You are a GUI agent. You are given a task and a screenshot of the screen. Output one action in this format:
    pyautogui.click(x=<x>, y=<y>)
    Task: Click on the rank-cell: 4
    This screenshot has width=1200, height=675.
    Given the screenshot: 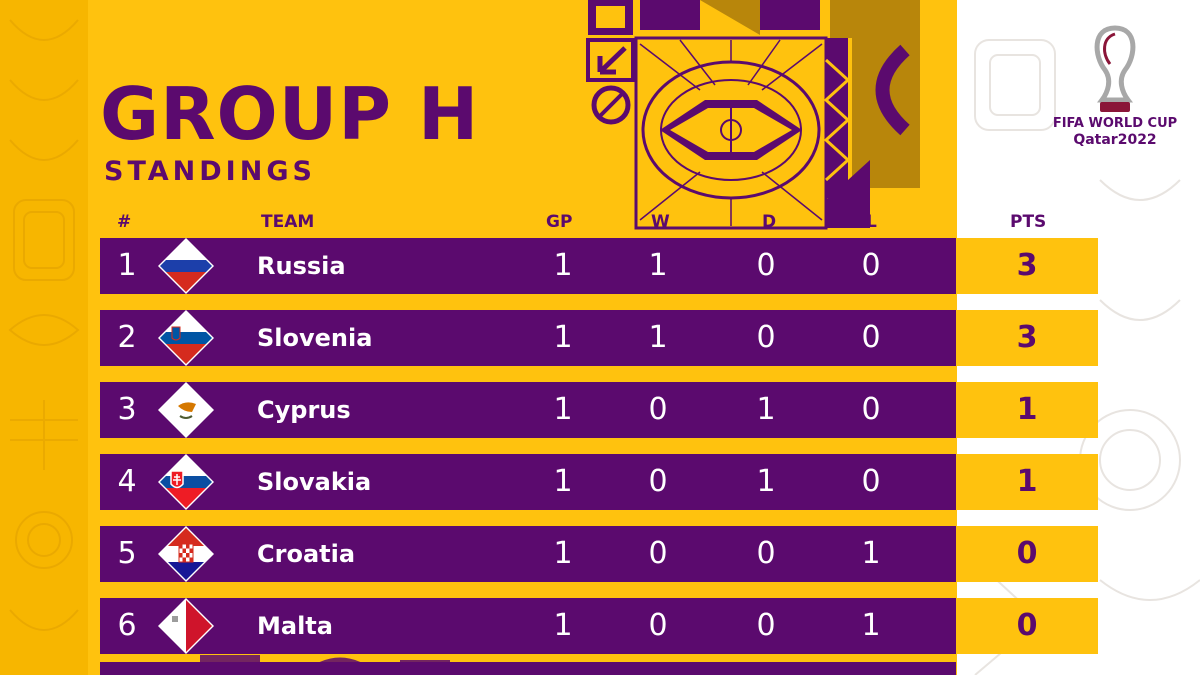 What is the action you would take?
    pyautogui.click(x=127, y=481)
    